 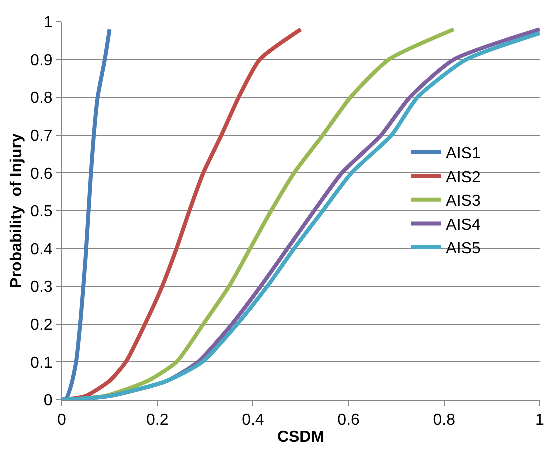 What do you see at coordinates (62, 421) in the screenshot?
I see `x-tick-label: 0` at bounding box center [62, 421].